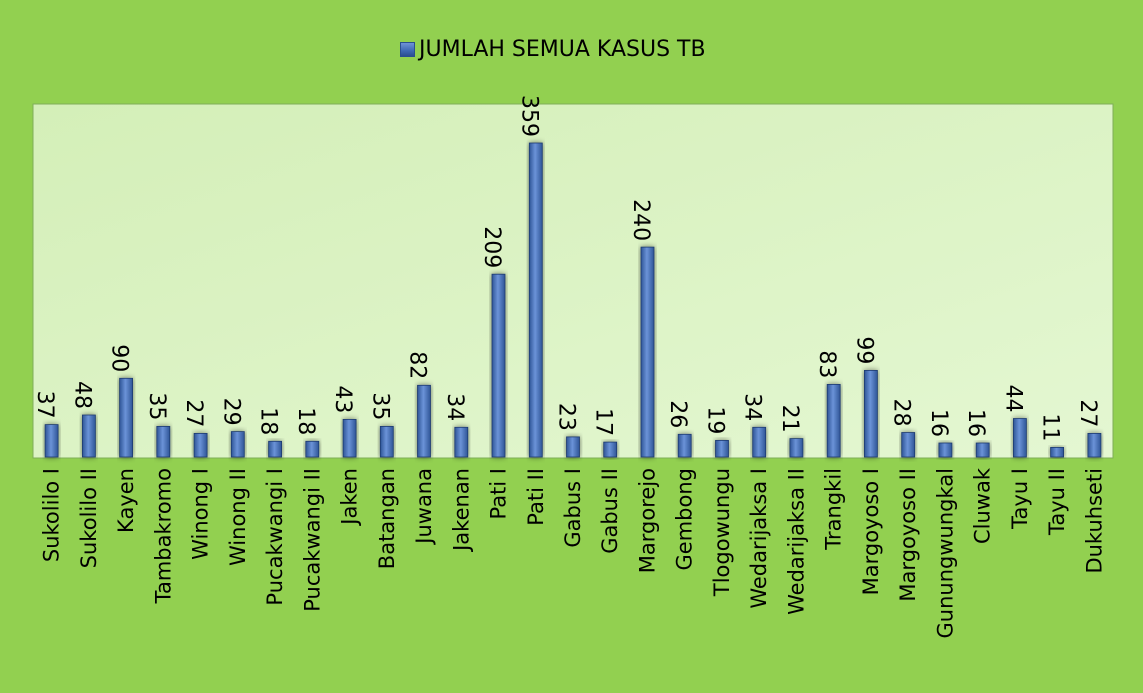  Describe the element at coordinates (908, 445) in the screenshot. I see `bar-margoyoso-ii` at that location.